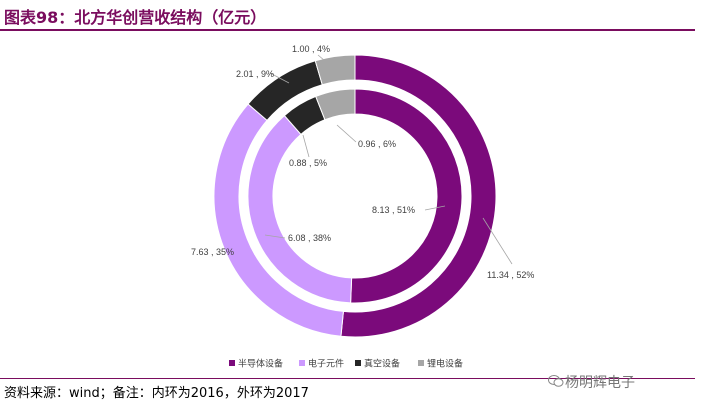 The image size is (701, 410). I want to click on inner-data-label-semiconductor: 8.13 , 51%, so click(393, 210).